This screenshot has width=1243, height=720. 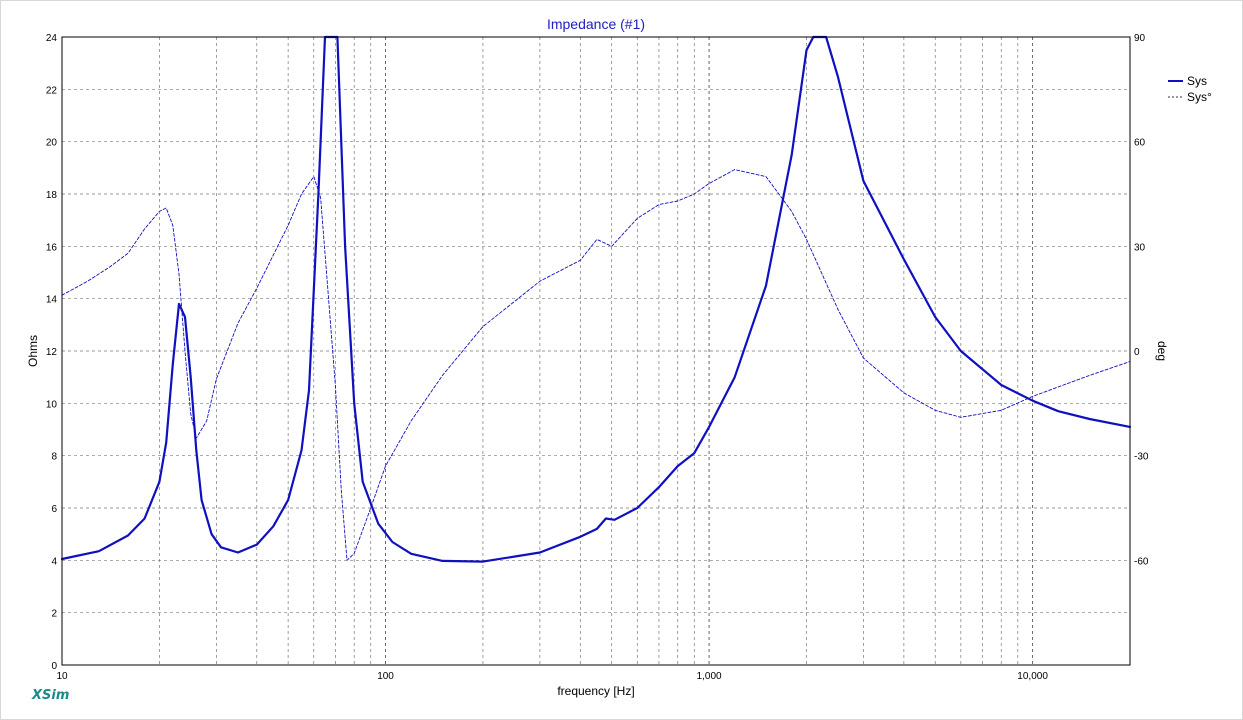 What do you see at coordinates (1032, 676) in the screenshot?
I see `x-tick-label: 10,000` at bounding box center [1032, 676].